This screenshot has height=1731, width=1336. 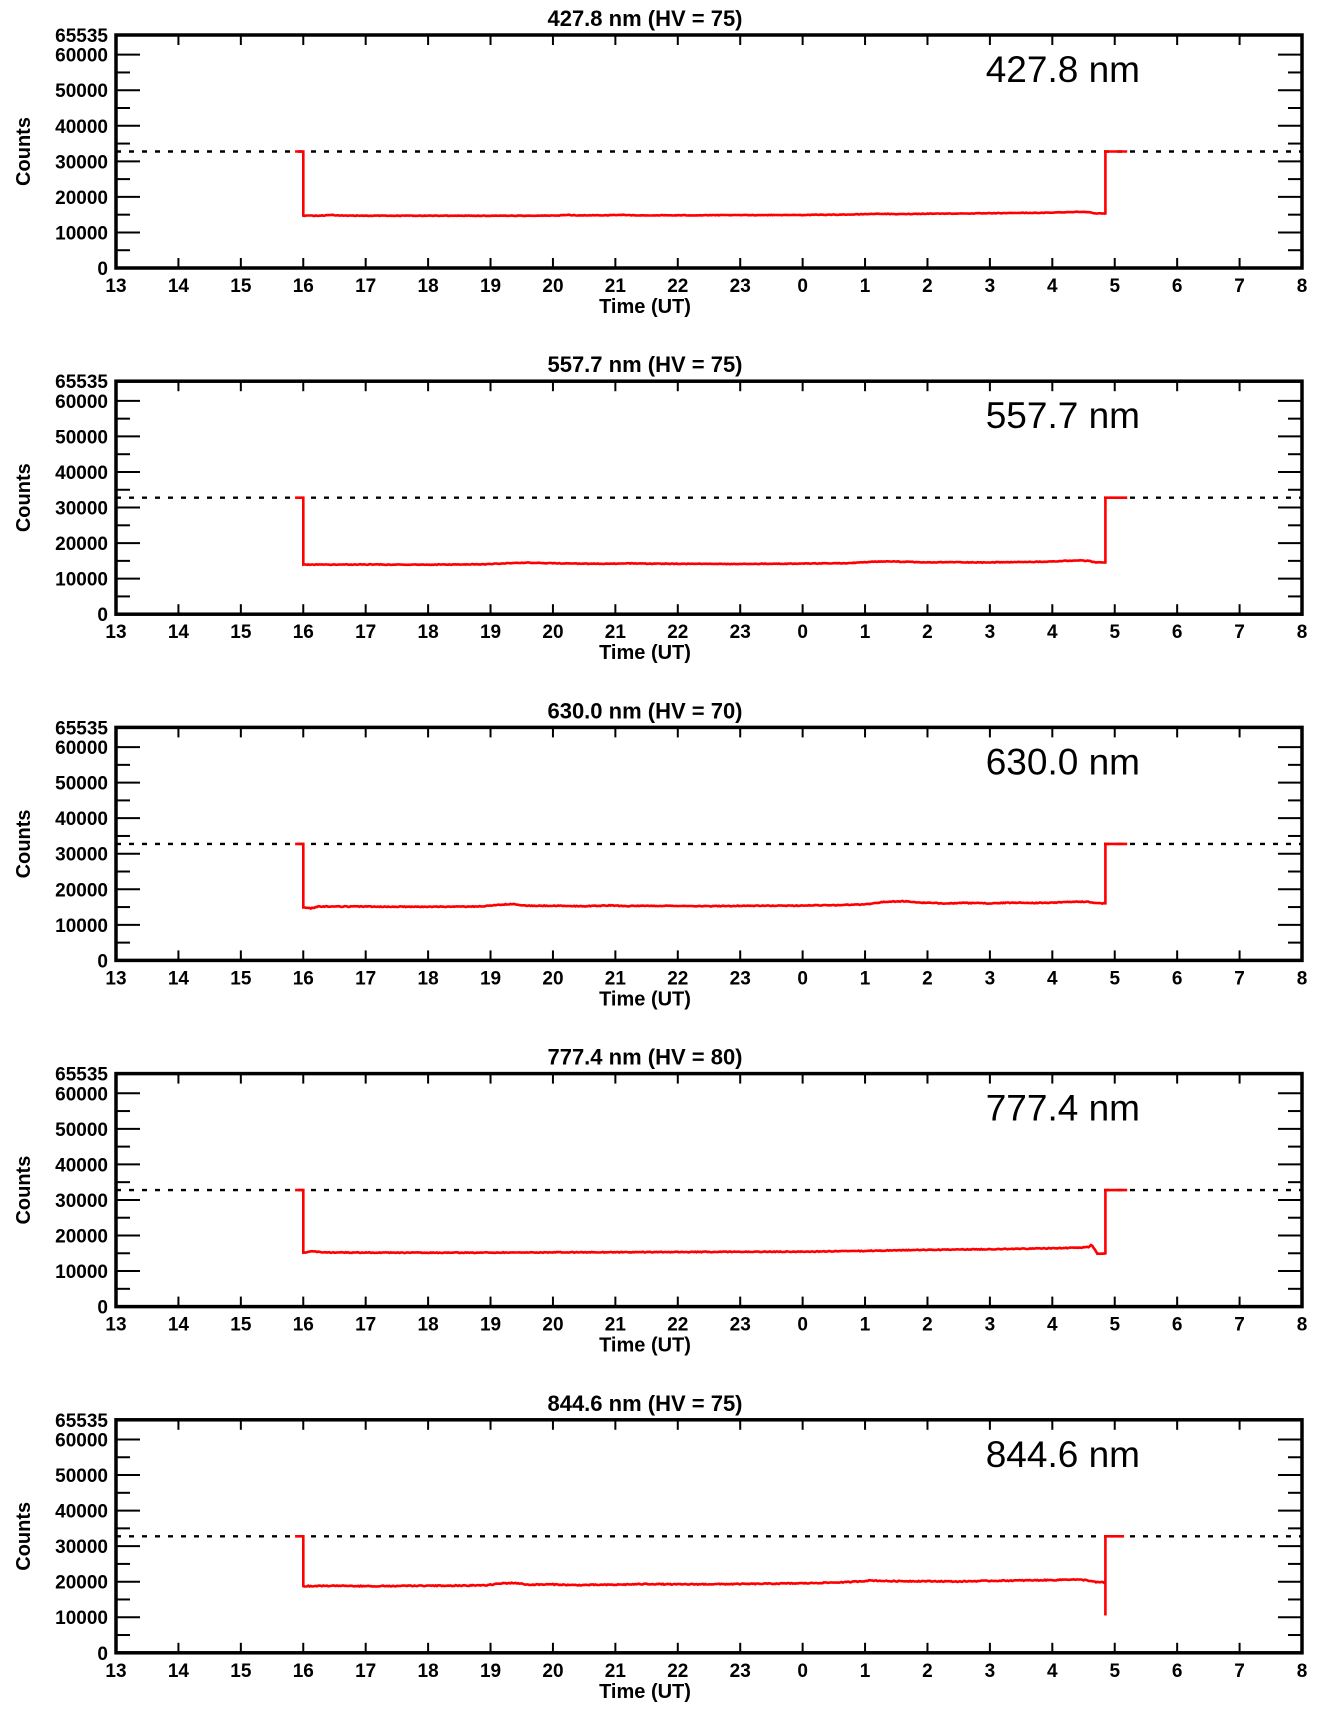 What do you see at coordinates (1063, 1454) in the screenshot?
I see `wavelength-label: 844.6 nm` at bounding box center [1063, 1454].